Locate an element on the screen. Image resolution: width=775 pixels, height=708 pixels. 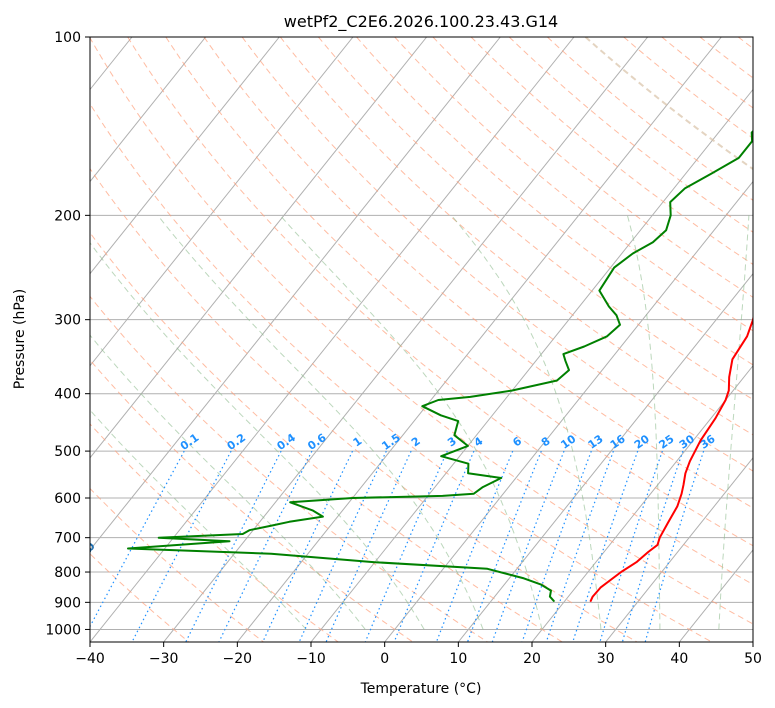
x-tick-label: −30 is located at coordinates (164, 659).